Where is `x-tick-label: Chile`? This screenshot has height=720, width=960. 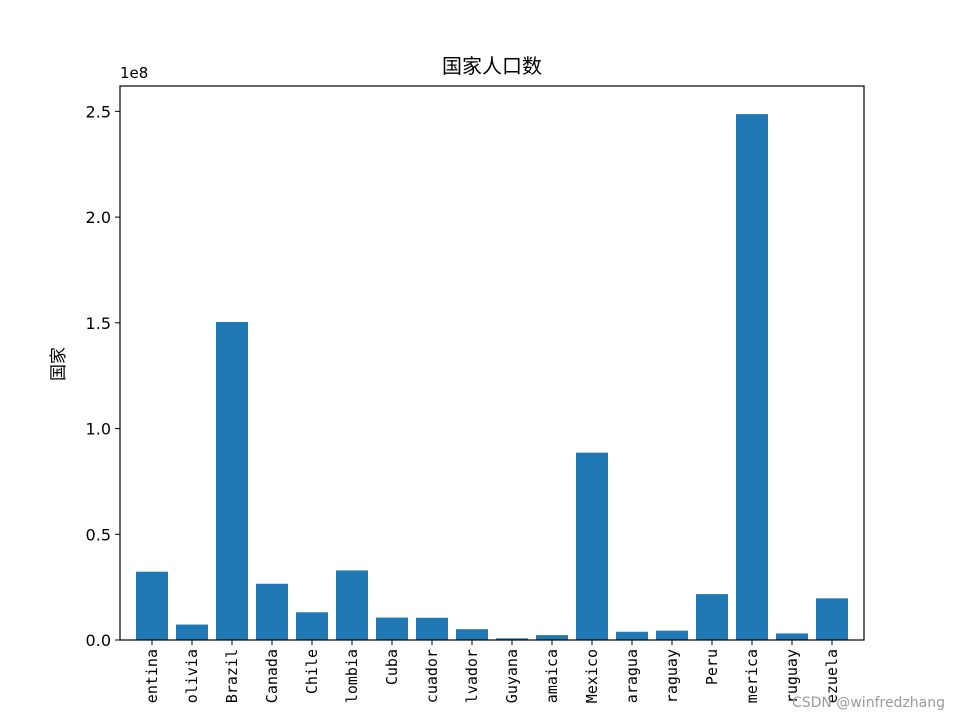 x-tick-label: Chile is located at coordinates (312, 671).